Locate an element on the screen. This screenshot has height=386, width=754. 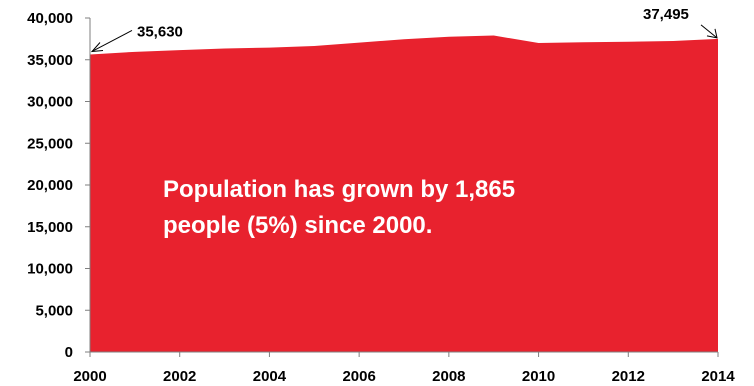
start-value-label: 35,630 is located at coordinates (160, 31).